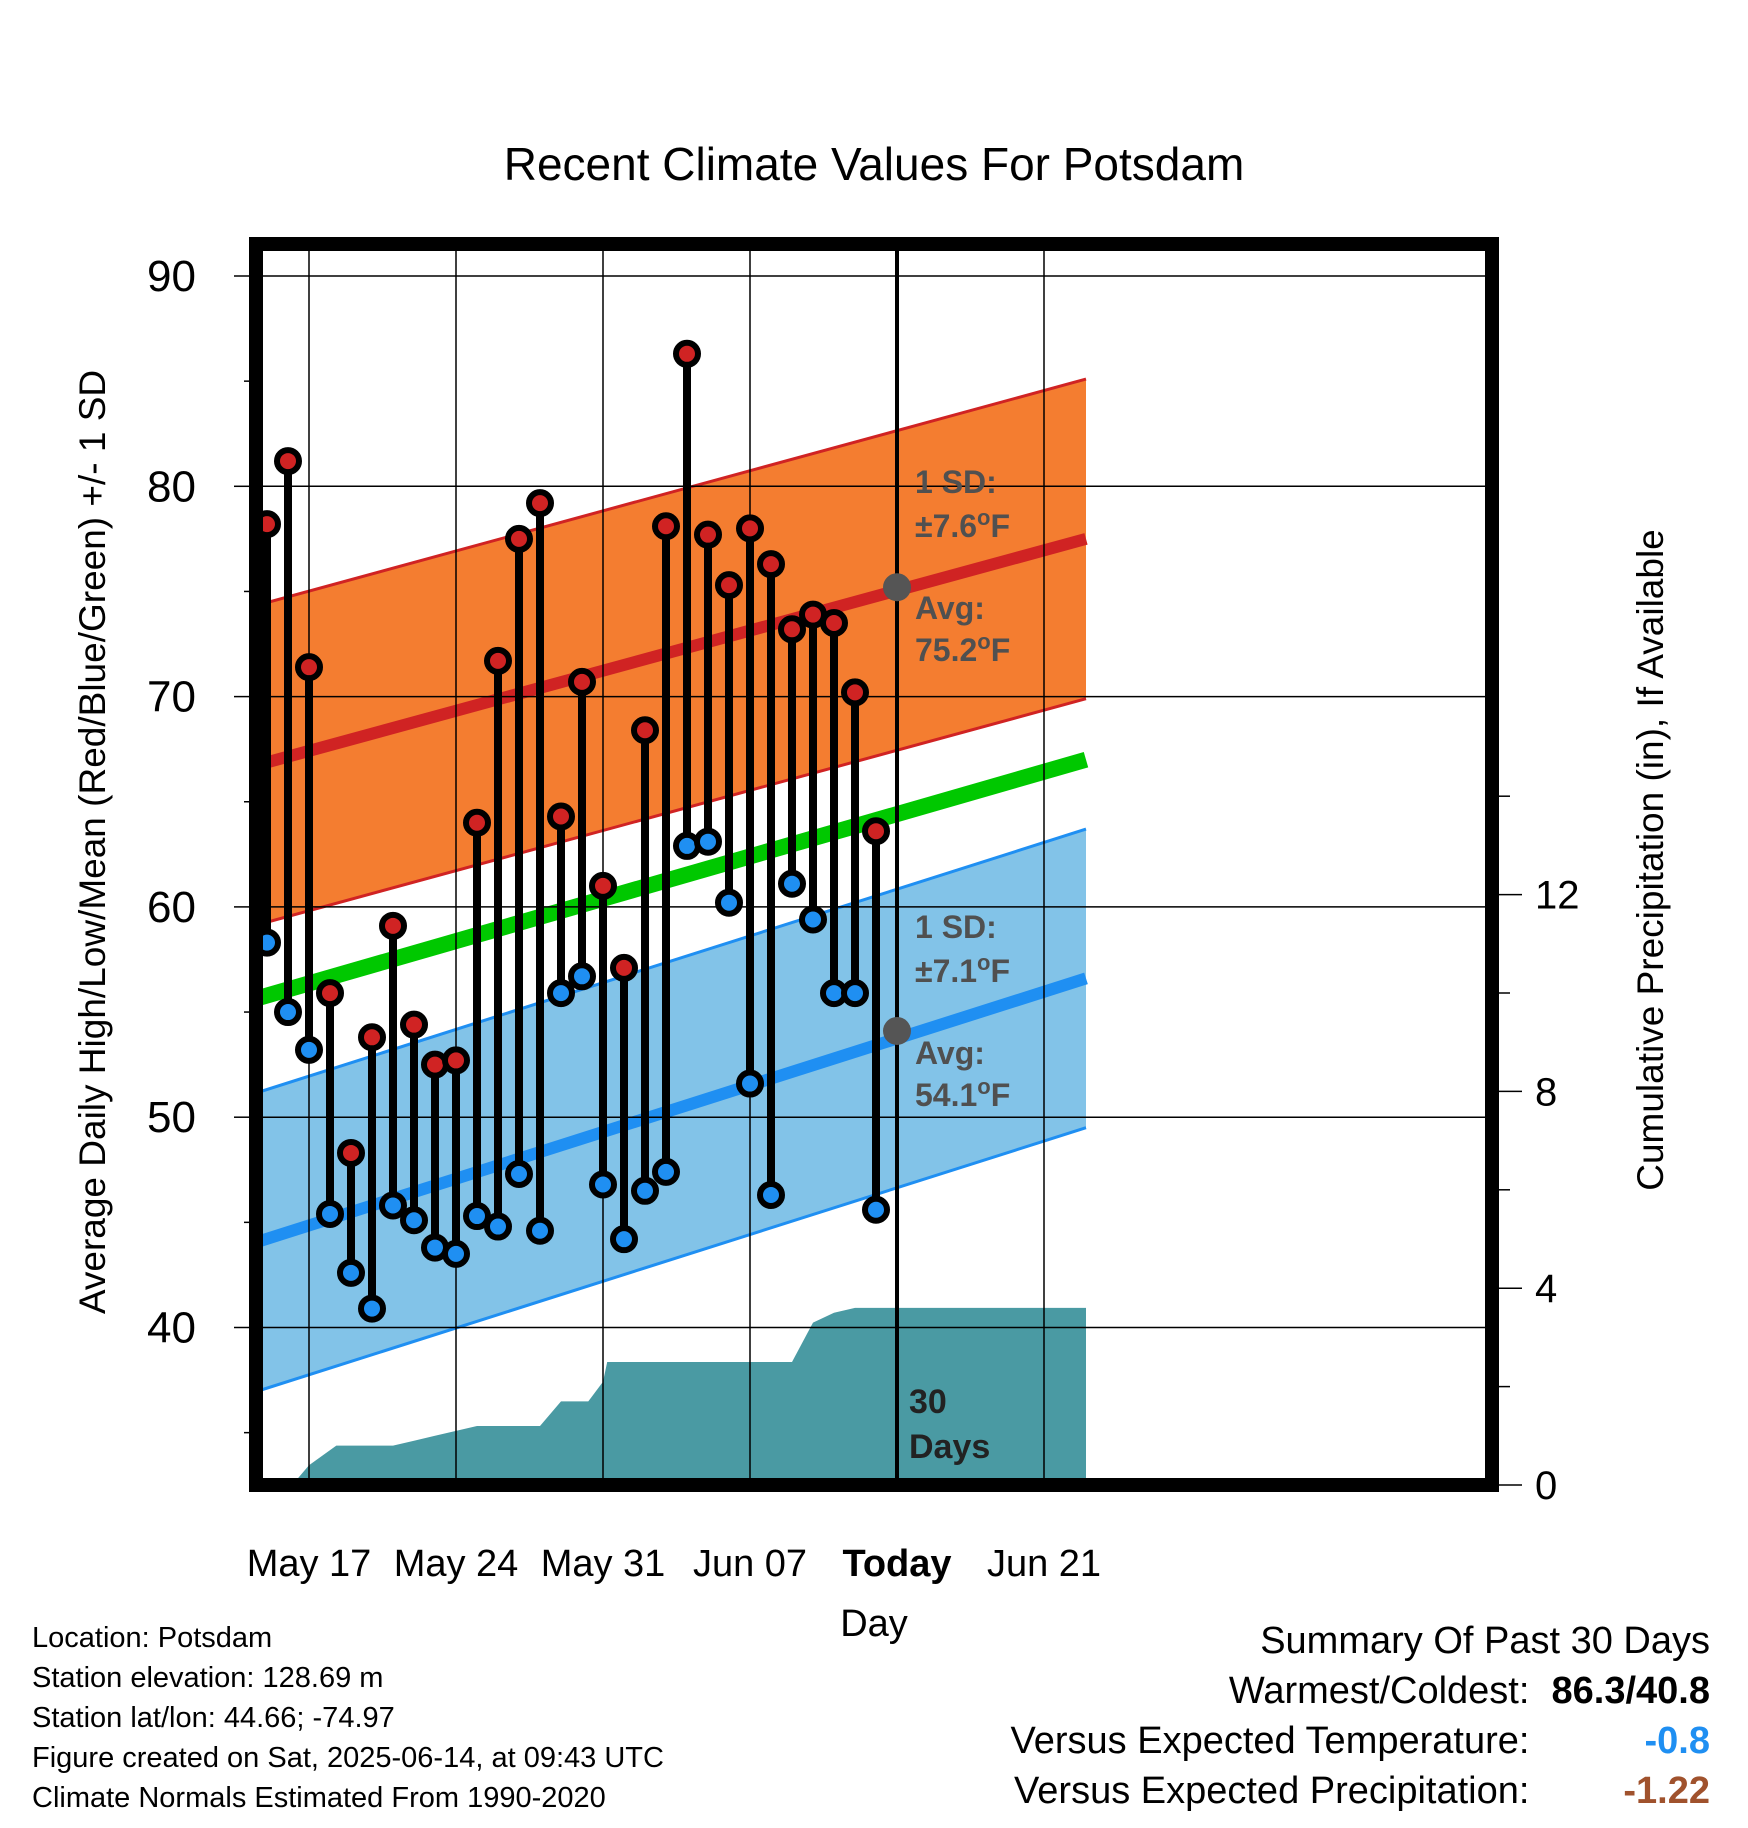 The height and width of the screenshot is (1828, 1748). Describe the element at coordinates (171, 907) in the screenshot. I see `y-tick-label: 60` at that location.